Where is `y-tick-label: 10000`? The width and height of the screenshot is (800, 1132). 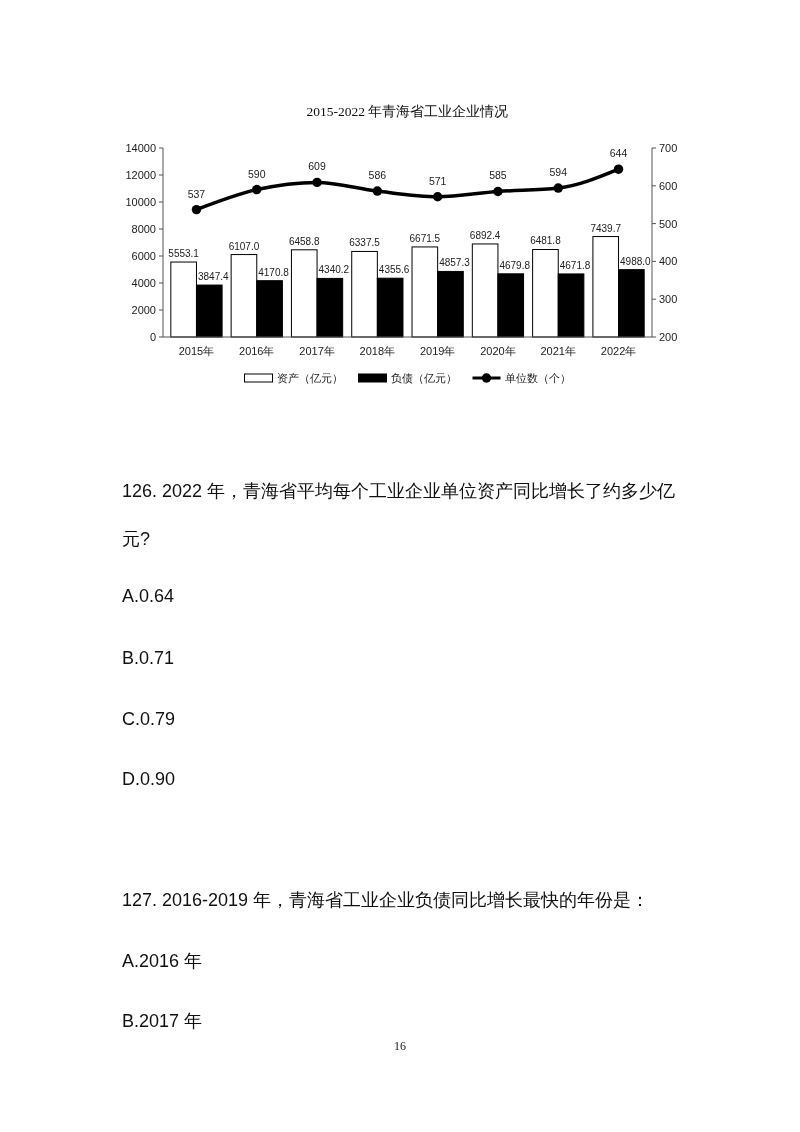 y-tick-label: 10000 is located at coordinates (140, 202).